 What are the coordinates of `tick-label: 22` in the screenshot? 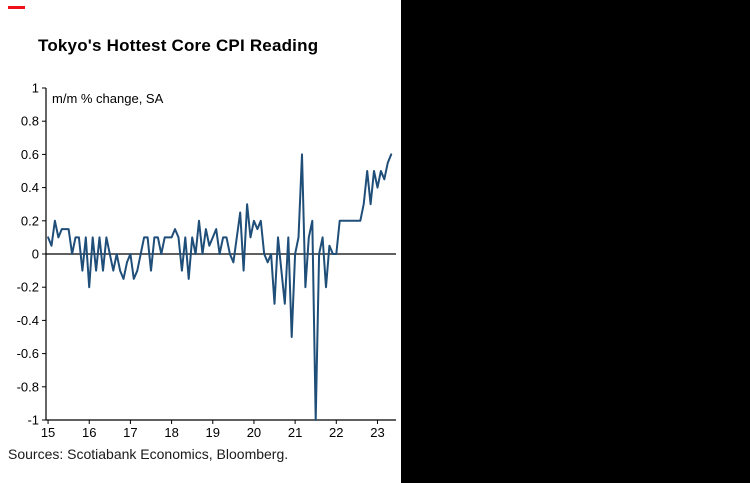 It's located at (336, 432).